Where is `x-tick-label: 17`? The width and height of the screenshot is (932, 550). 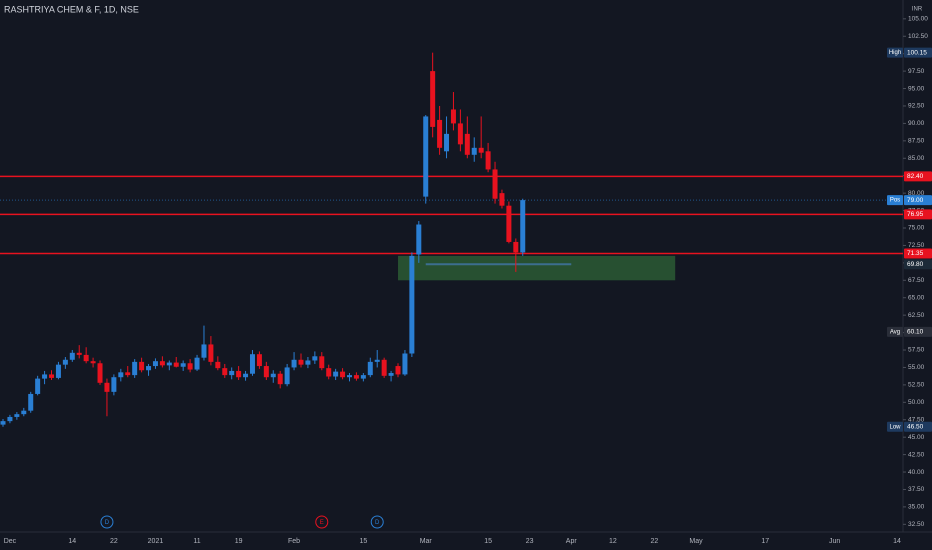
x-tick-label: 17 is located at coordinates (765, 541).